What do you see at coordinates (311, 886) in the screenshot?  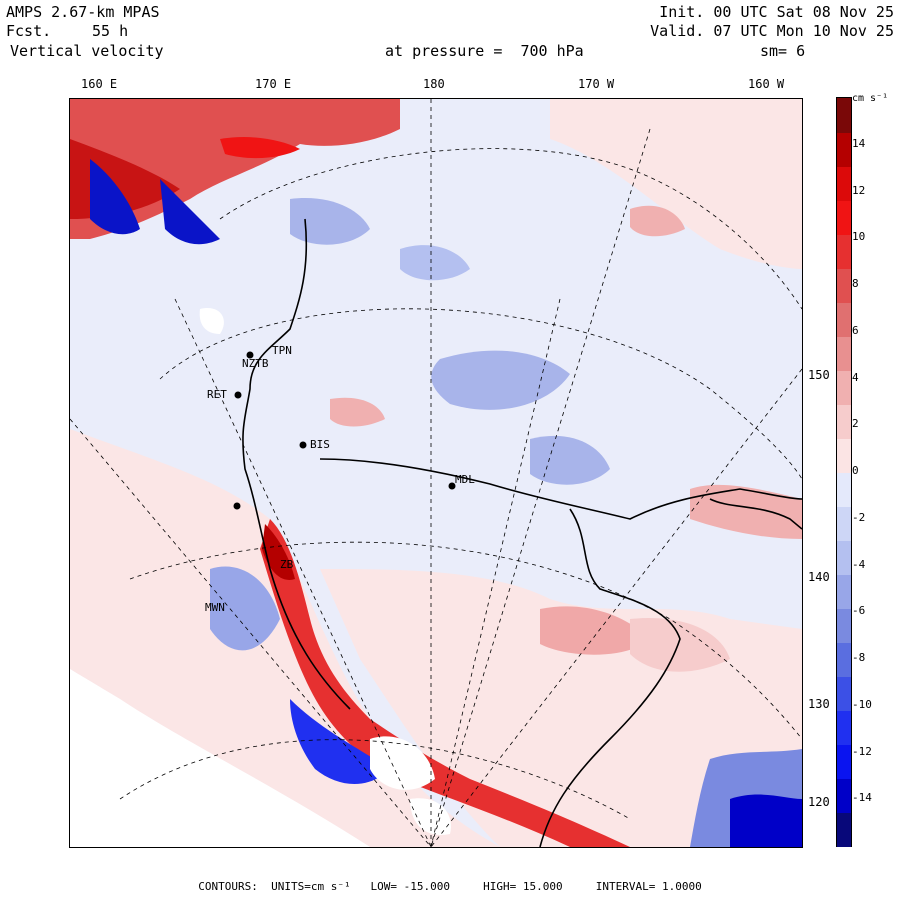 I see `footer-units: UNITS=cm s⁻¹` at bounding box center [311, 886].